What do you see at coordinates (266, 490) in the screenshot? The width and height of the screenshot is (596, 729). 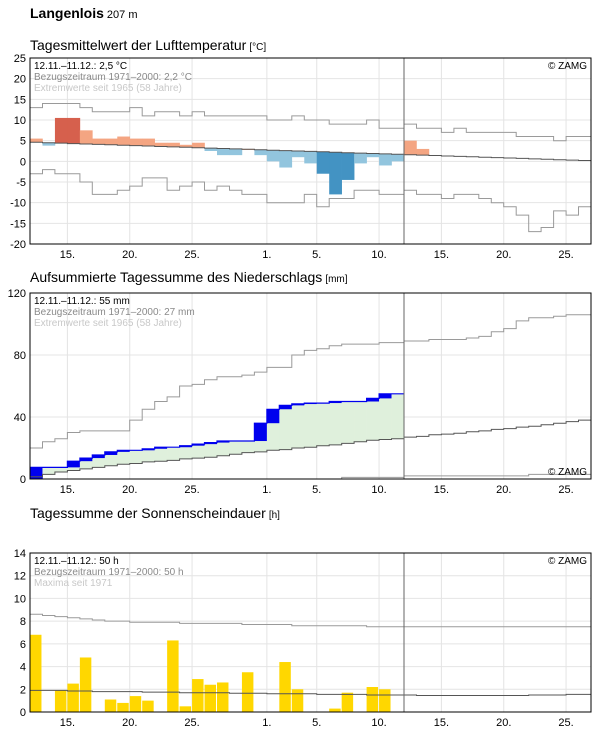 I see `precipitation-x-tick-label: 1.` at bounding box center [266, 490].